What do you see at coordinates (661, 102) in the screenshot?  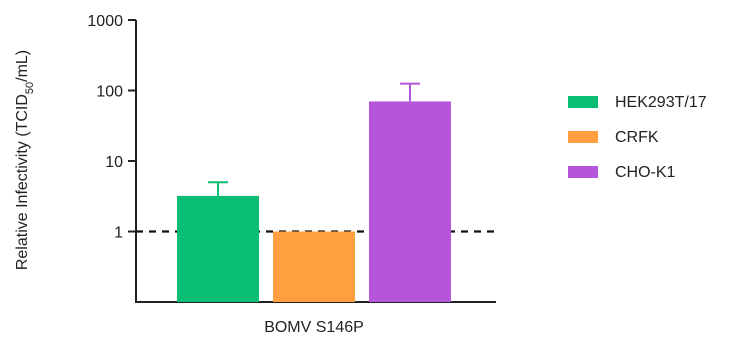 I see `legend-label: HEK293T/17` at bounding box center [661, 102].